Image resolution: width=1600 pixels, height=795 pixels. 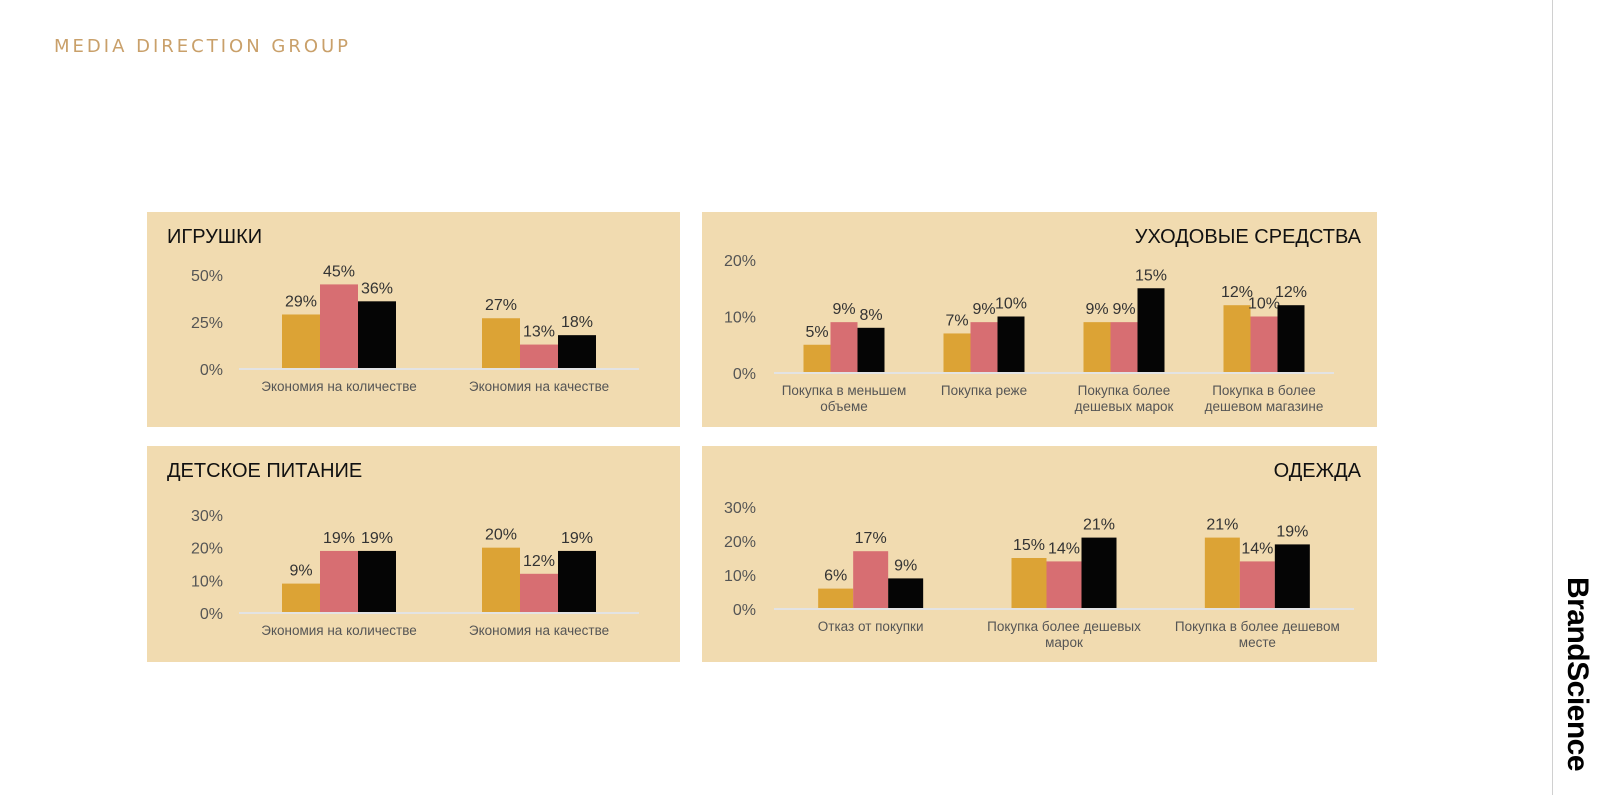 What do you see at coordinates (844, 406) in the screenshot?
I see `care-category-label-line: объеме` at bounding box center [844, 406].